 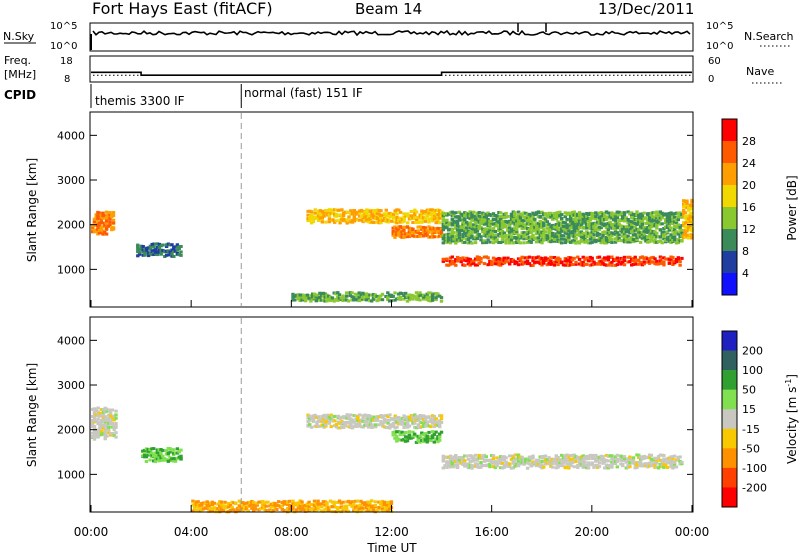 I want to click on colorbar-swatch, so click(x=729, y=341).